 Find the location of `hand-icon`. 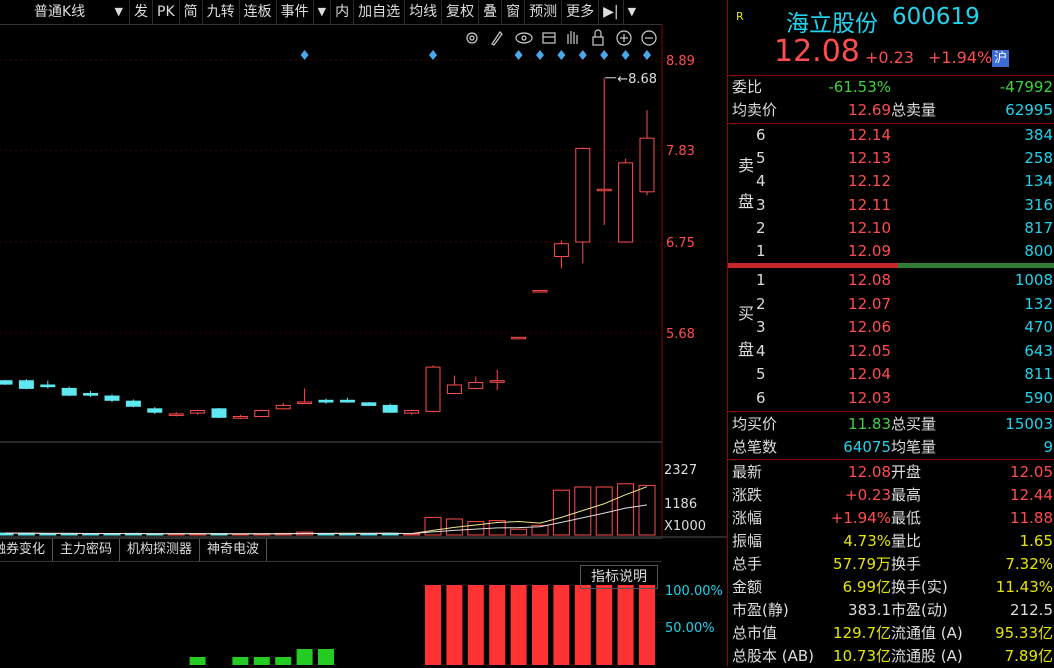

hand-icon is located at coordinates (572, 37).